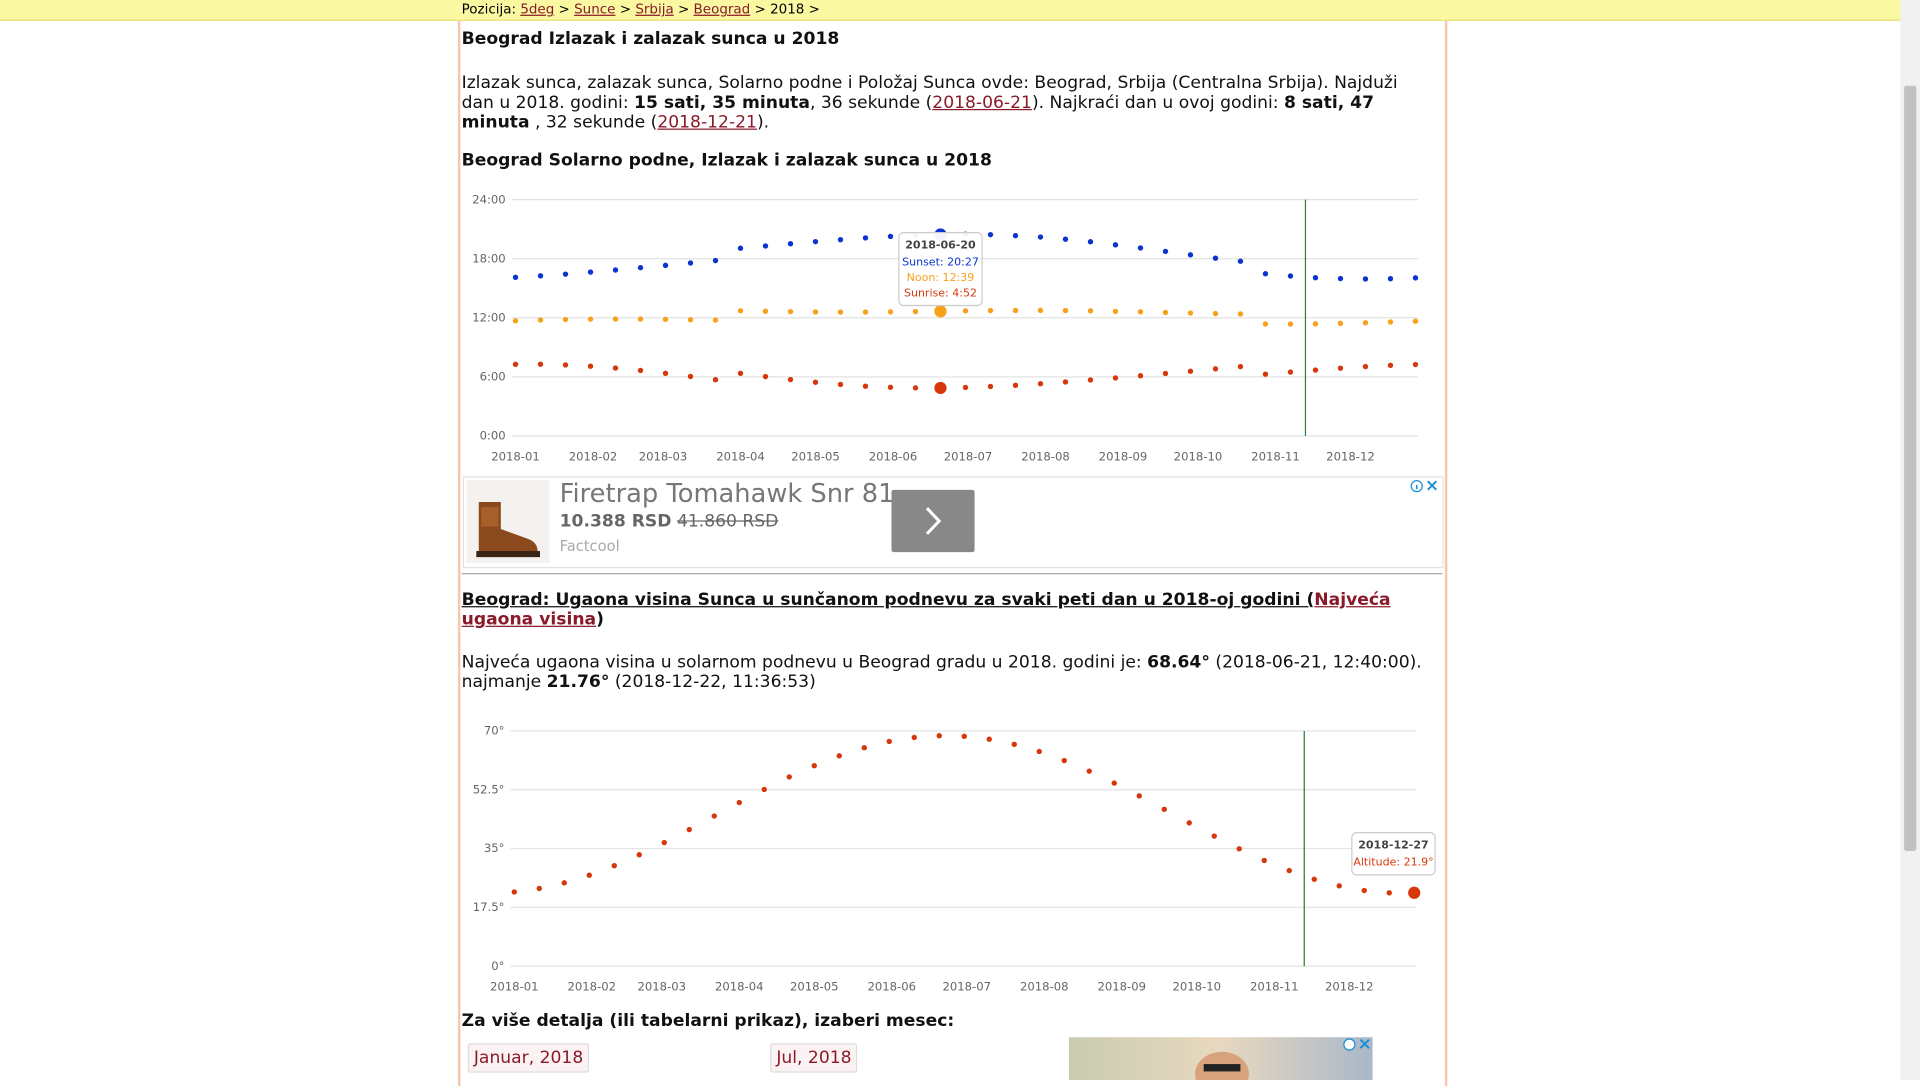 The width and height of the screenshot is (1920, 1086). I want to click on text: (2018-12-22, 11:36:53), so click(712, 682).